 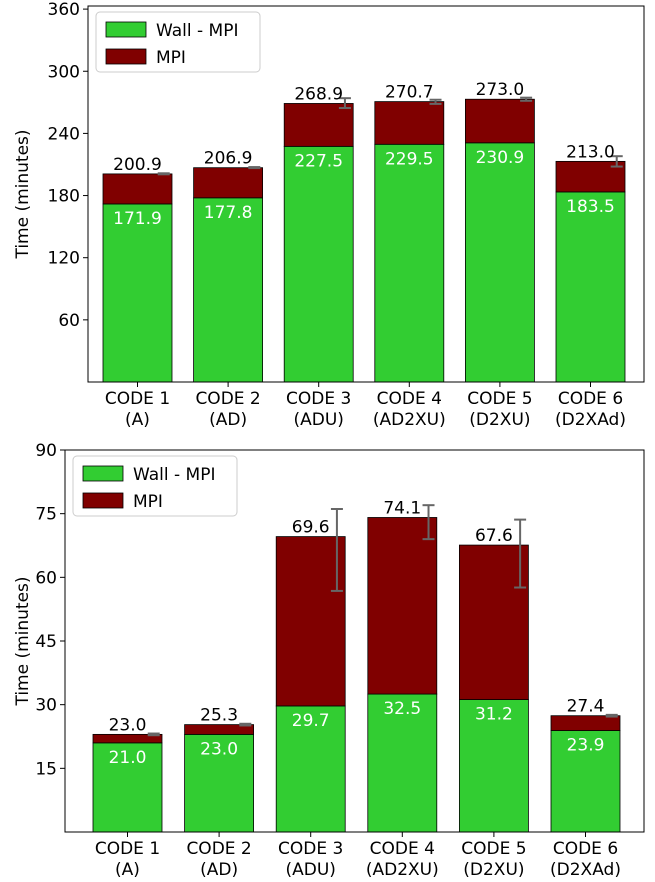 What do you see at coordinates (493, 870) in the screenshot?
I see `chart2-xtick-label: (D2XU)` at bounding box center [493, 870].